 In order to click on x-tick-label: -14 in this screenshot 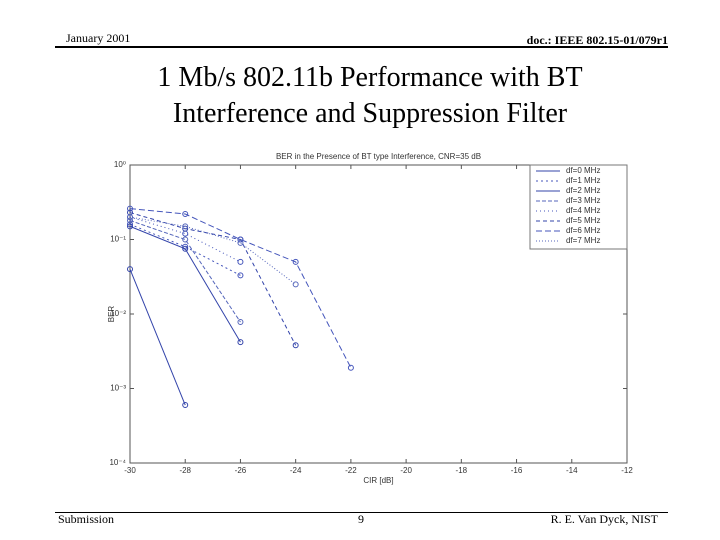, I will do `click(572, 470)`.